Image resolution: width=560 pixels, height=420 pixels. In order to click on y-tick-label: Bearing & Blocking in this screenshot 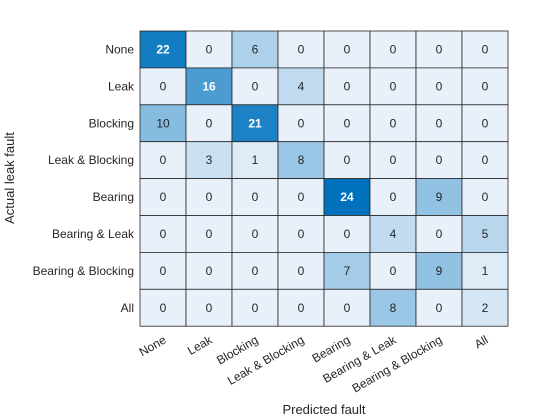, I will do `click(83, 271)`.